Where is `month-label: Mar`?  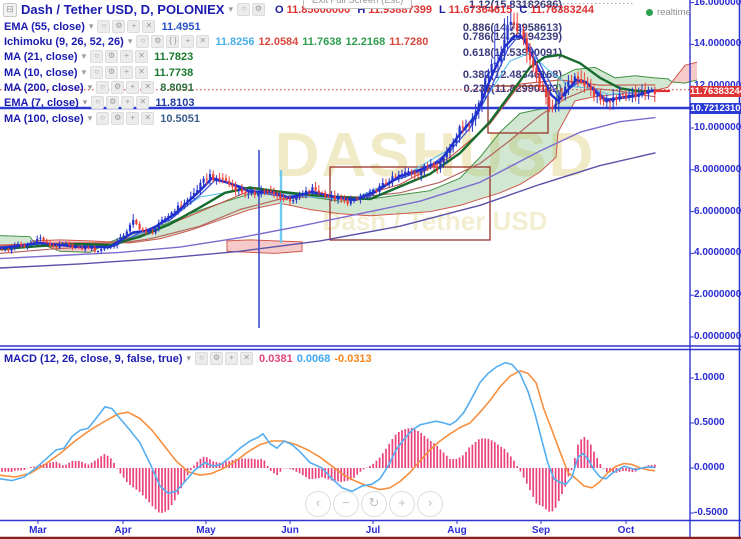 month-label: Mar is located at coordinates (38, 530).